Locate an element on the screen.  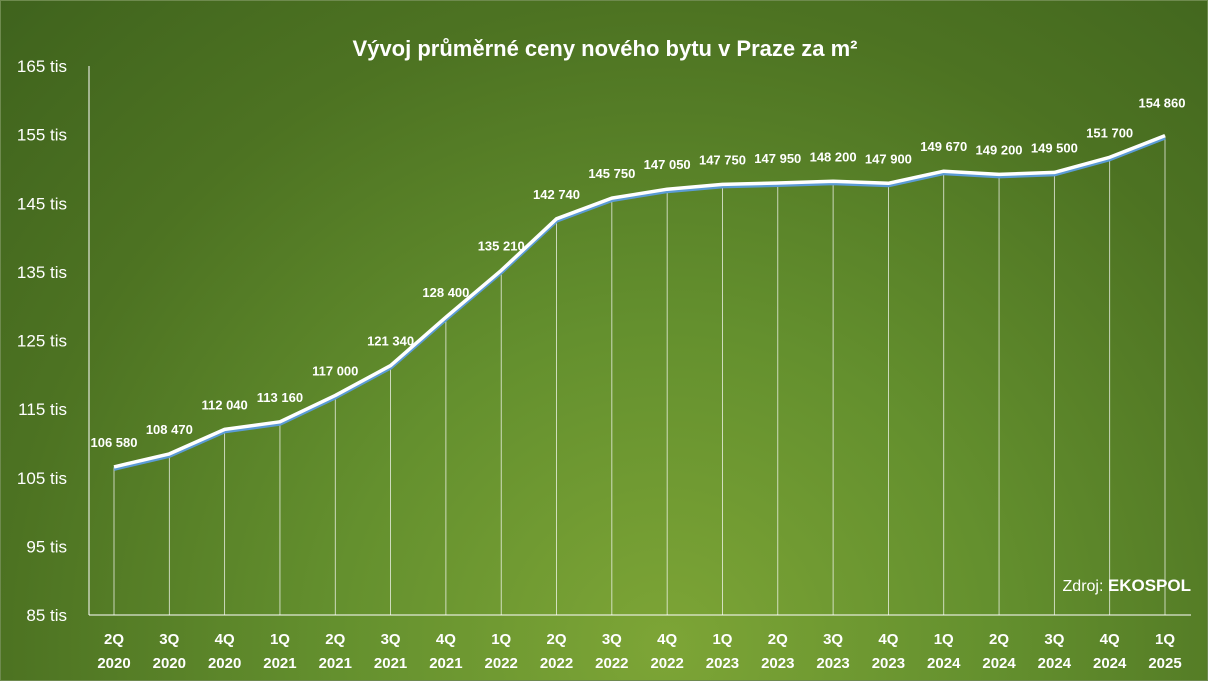
source-note: Zdroj: EKOSPOL is located at coordinates (1127, 585).